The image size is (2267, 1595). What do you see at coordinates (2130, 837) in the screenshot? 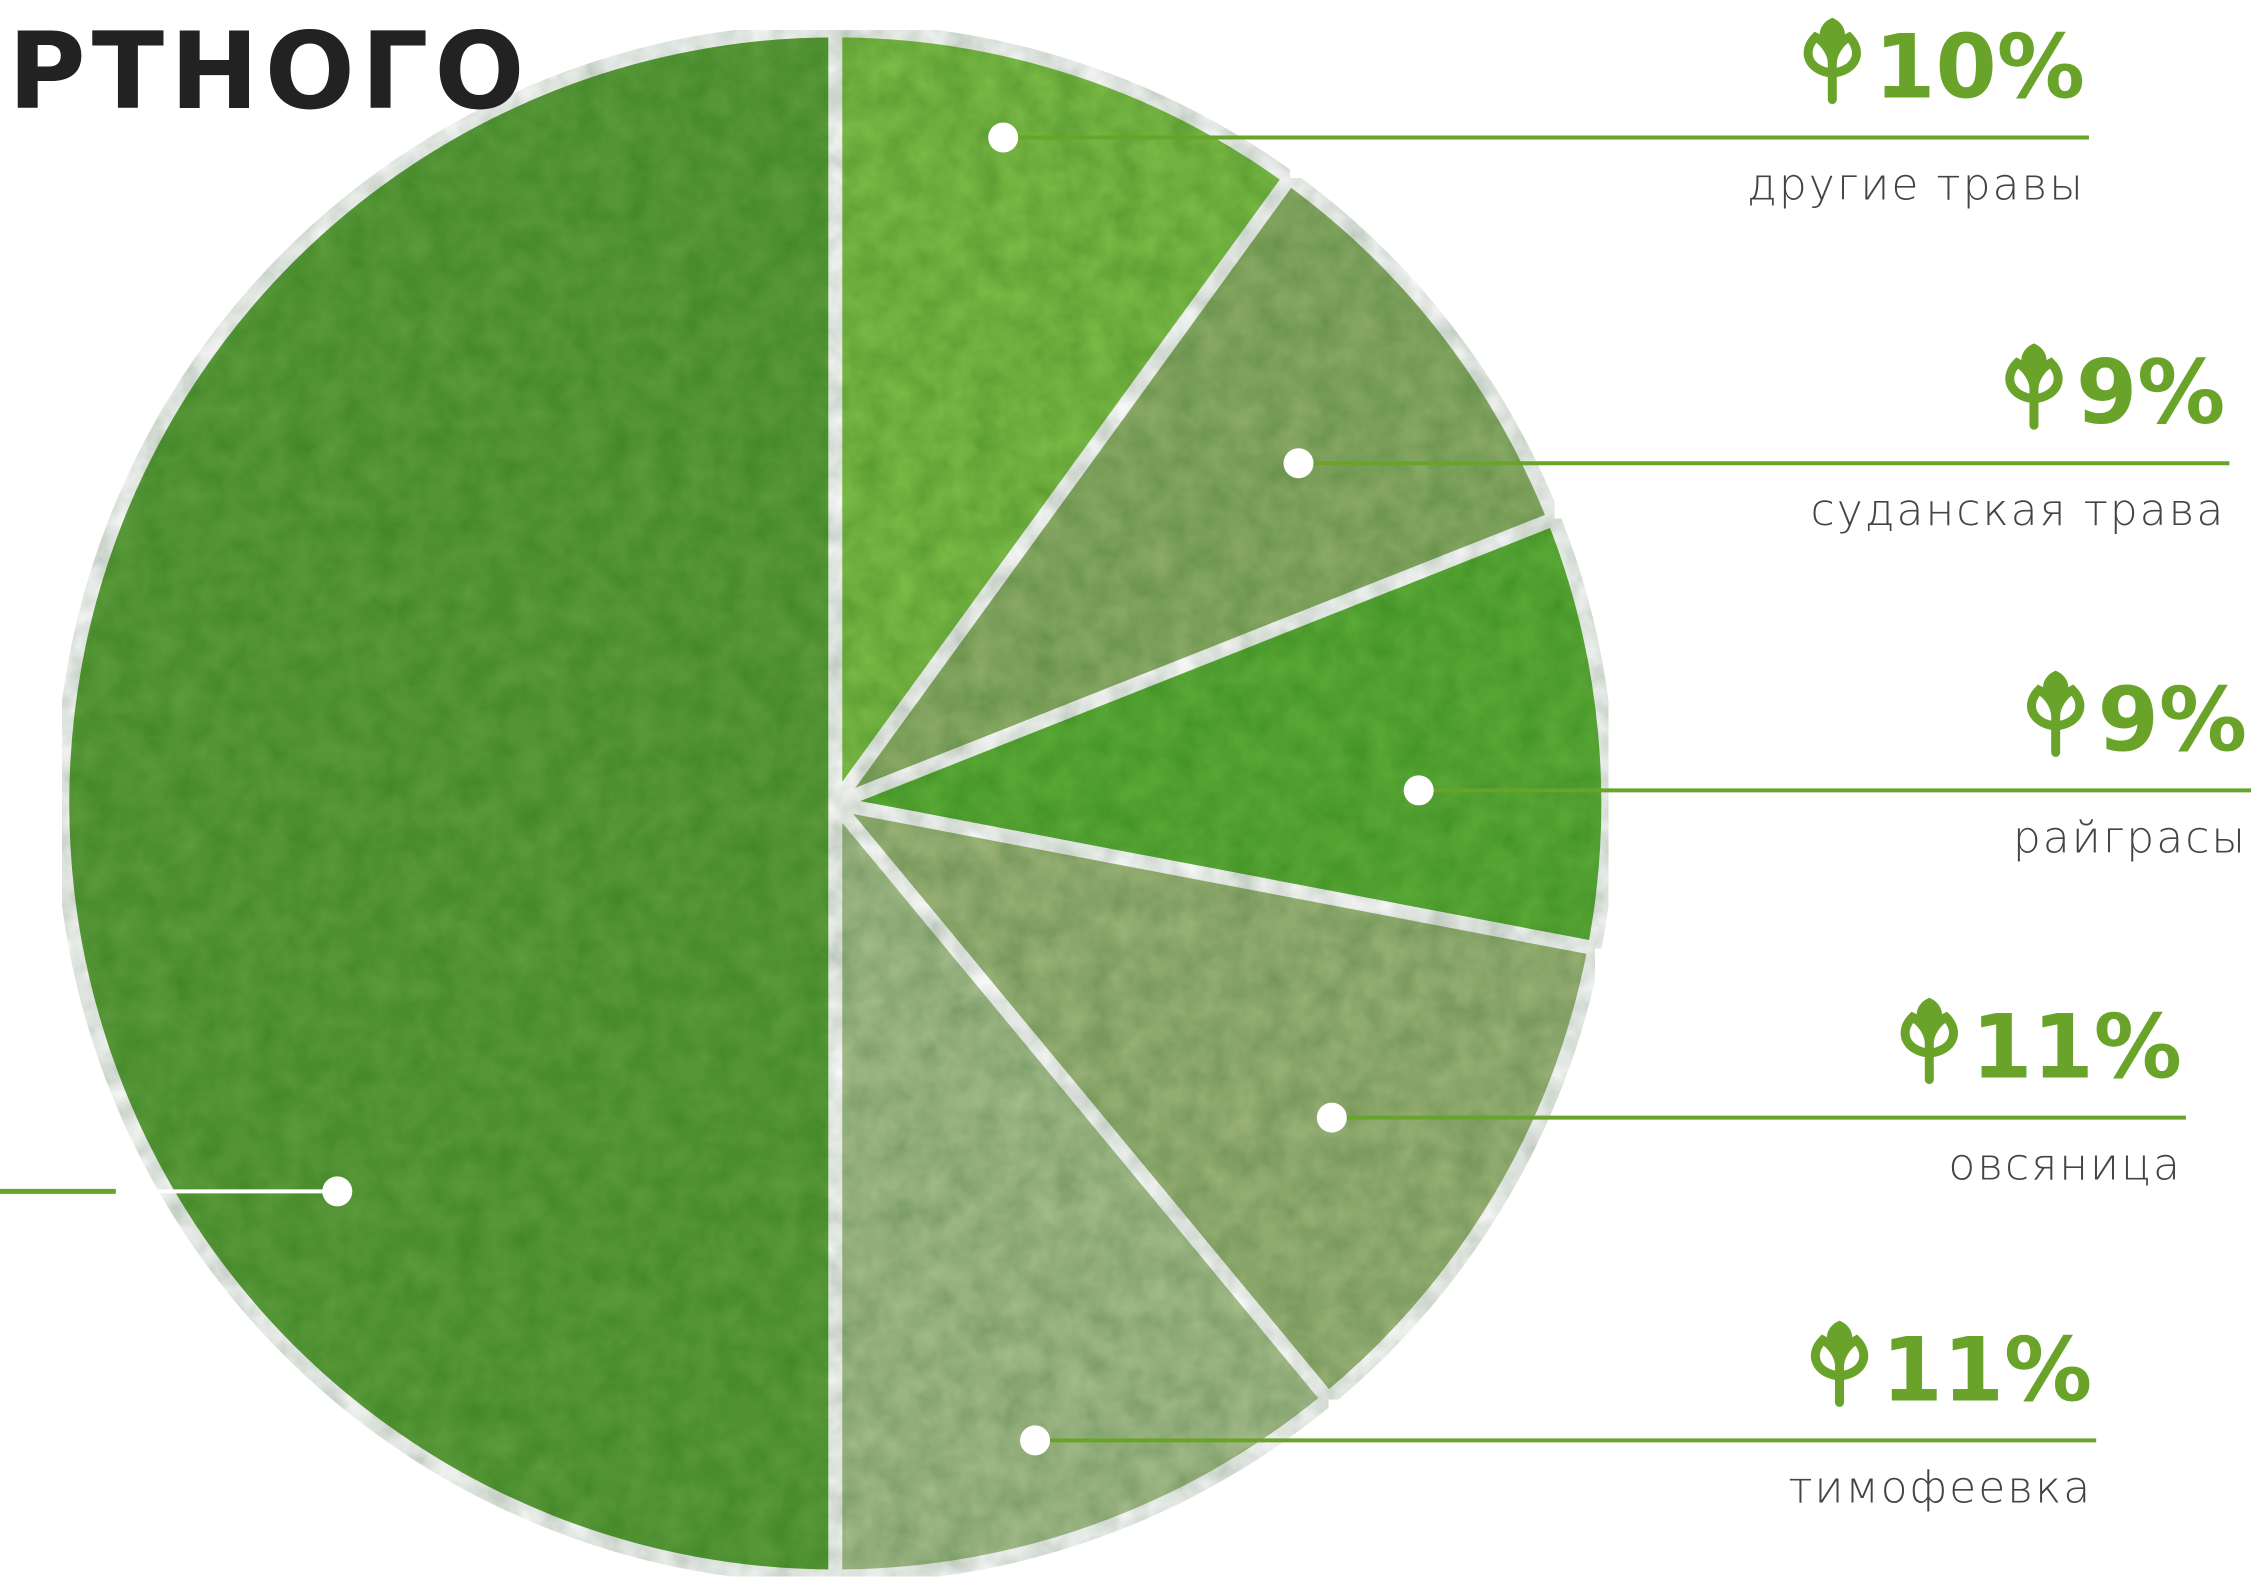
I see `category-label: райграсы` at bounding box center [2130, 837].